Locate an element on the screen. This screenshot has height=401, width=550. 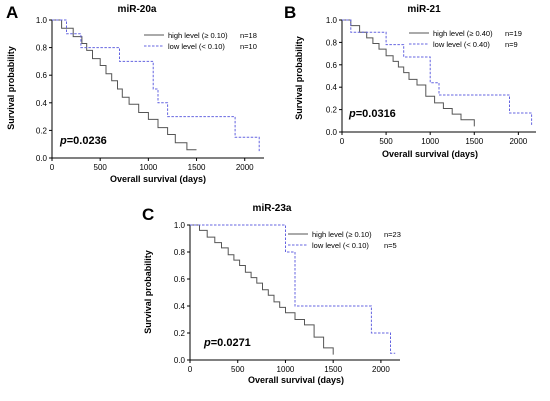
p-value: p=0.0316 is located at coordinates (372, 114).